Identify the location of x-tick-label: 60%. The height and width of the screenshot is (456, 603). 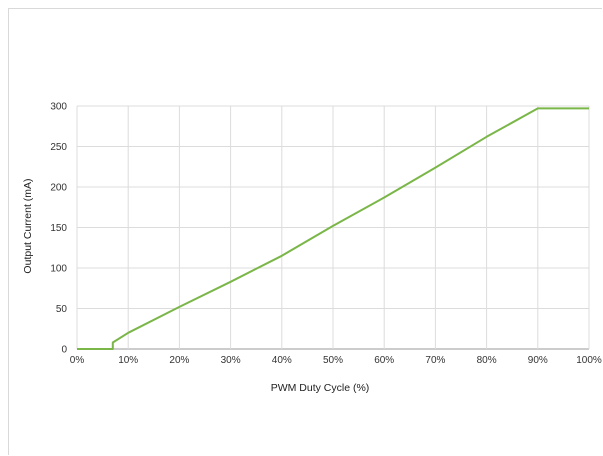
(384, 360).